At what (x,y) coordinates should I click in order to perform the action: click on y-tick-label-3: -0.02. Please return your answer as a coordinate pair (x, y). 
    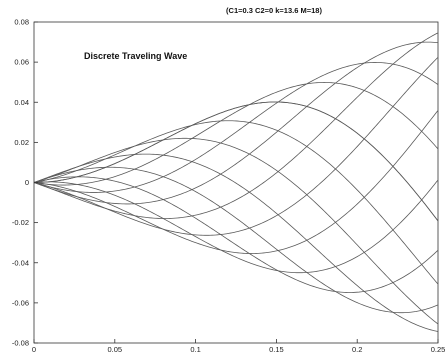
    Looking at the image, I should click on (20, 222).